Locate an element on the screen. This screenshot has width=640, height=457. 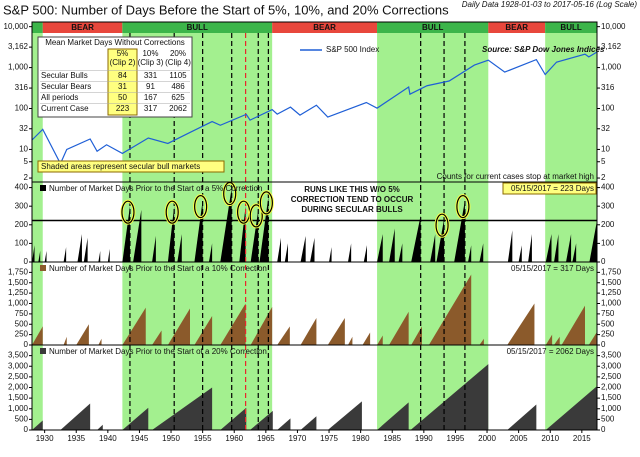
table-cell: 84 is located at coordinates (122, 75).